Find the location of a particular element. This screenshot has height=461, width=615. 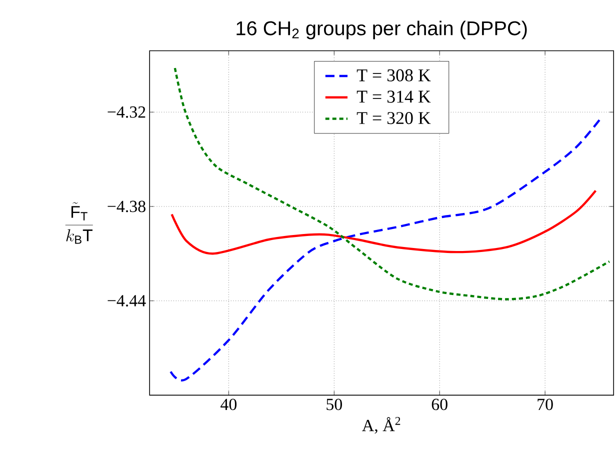

legend-label: T = 308 K is located at coordinates (393, 75).